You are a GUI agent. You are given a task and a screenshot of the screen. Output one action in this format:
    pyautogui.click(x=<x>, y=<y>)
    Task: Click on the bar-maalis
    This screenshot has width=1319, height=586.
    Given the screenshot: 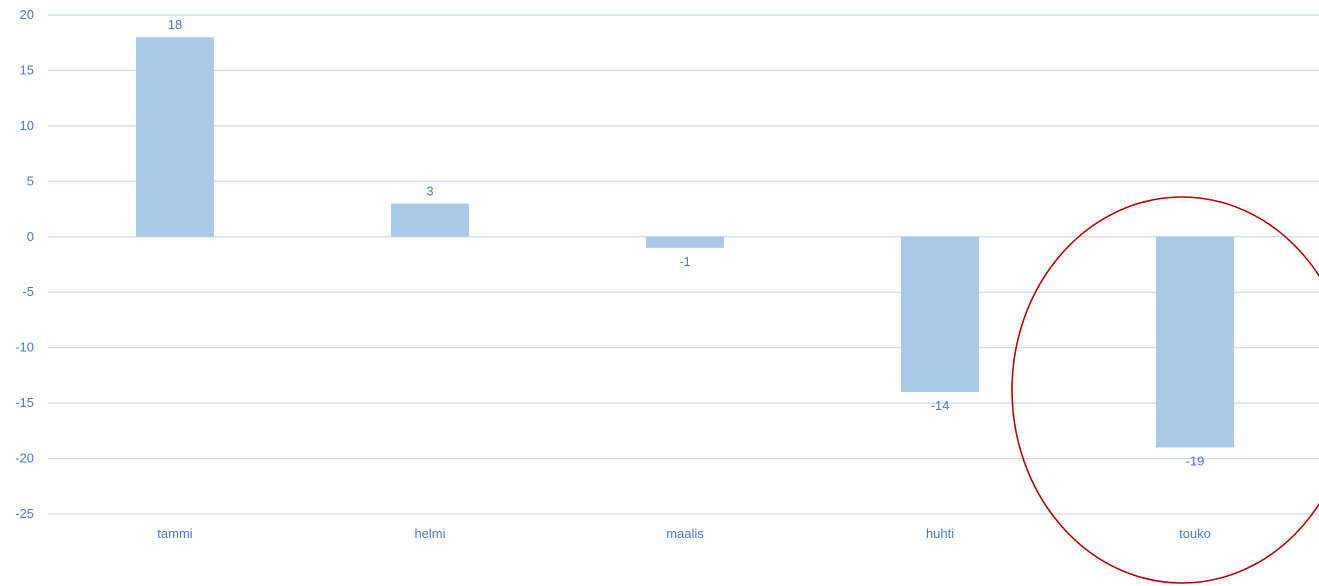 What is the action you would take?
    pyautogui.click(x=685, y=242)
    